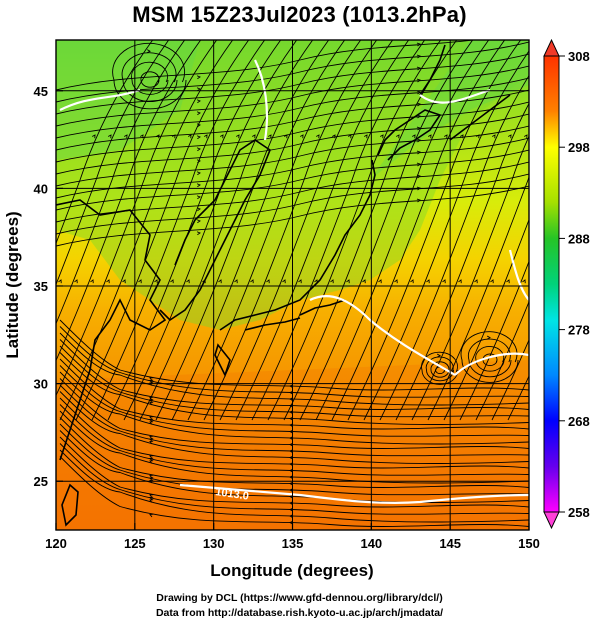 This screenshot has width=599, height=625. Describe the element at coordinates (579, 330) in the screenshot. I see `colorbar-tick-label: 278` at that location.